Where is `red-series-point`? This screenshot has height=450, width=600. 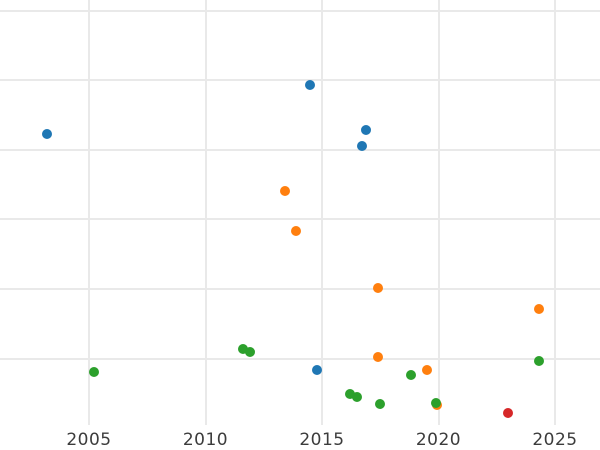
red-series-point is located at coordinates (508, 413).